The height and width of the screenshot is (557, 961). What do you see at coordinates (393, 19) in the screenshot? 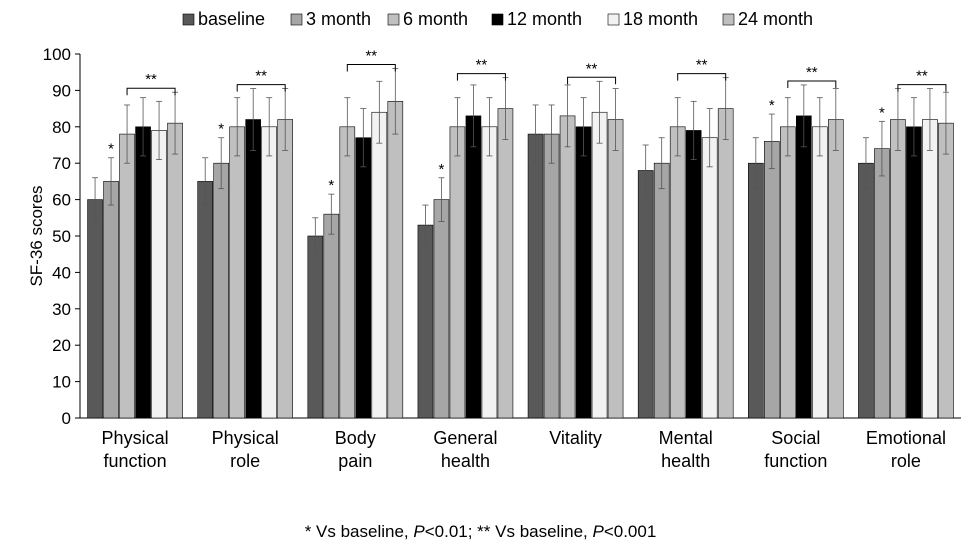
I see `legend-swatch-6-month` at bounding box center [393, 19].